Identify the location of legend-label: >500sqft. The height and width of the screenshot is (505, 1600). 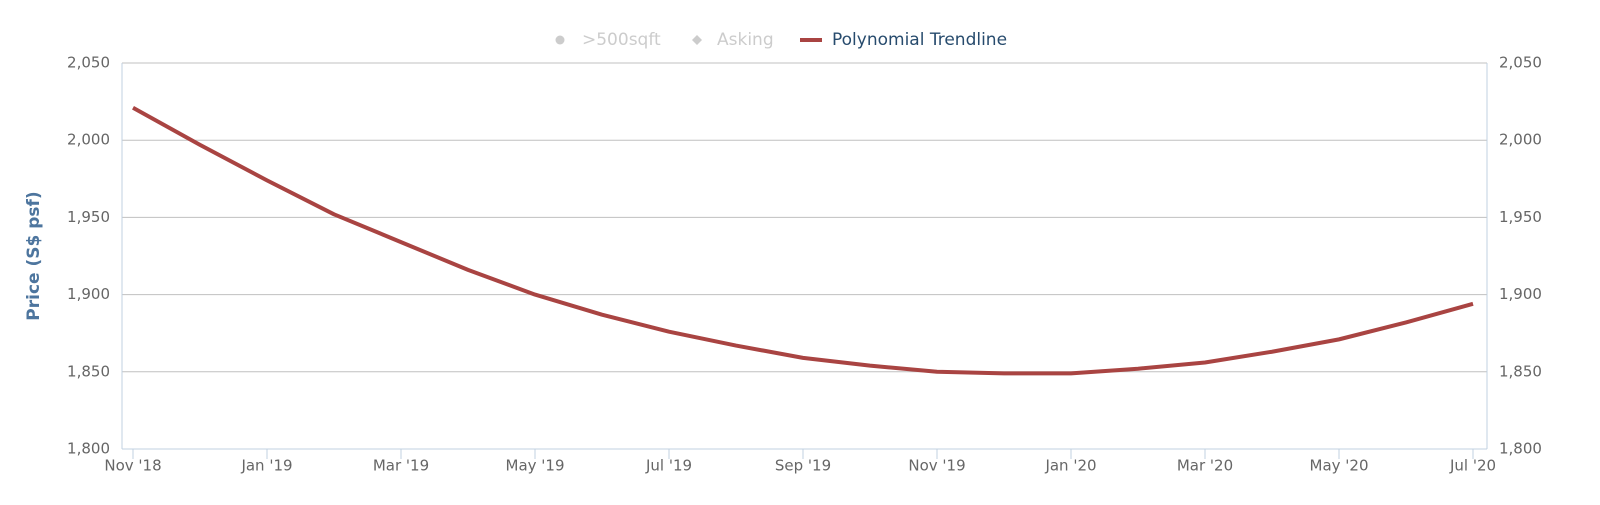
(621, 40).